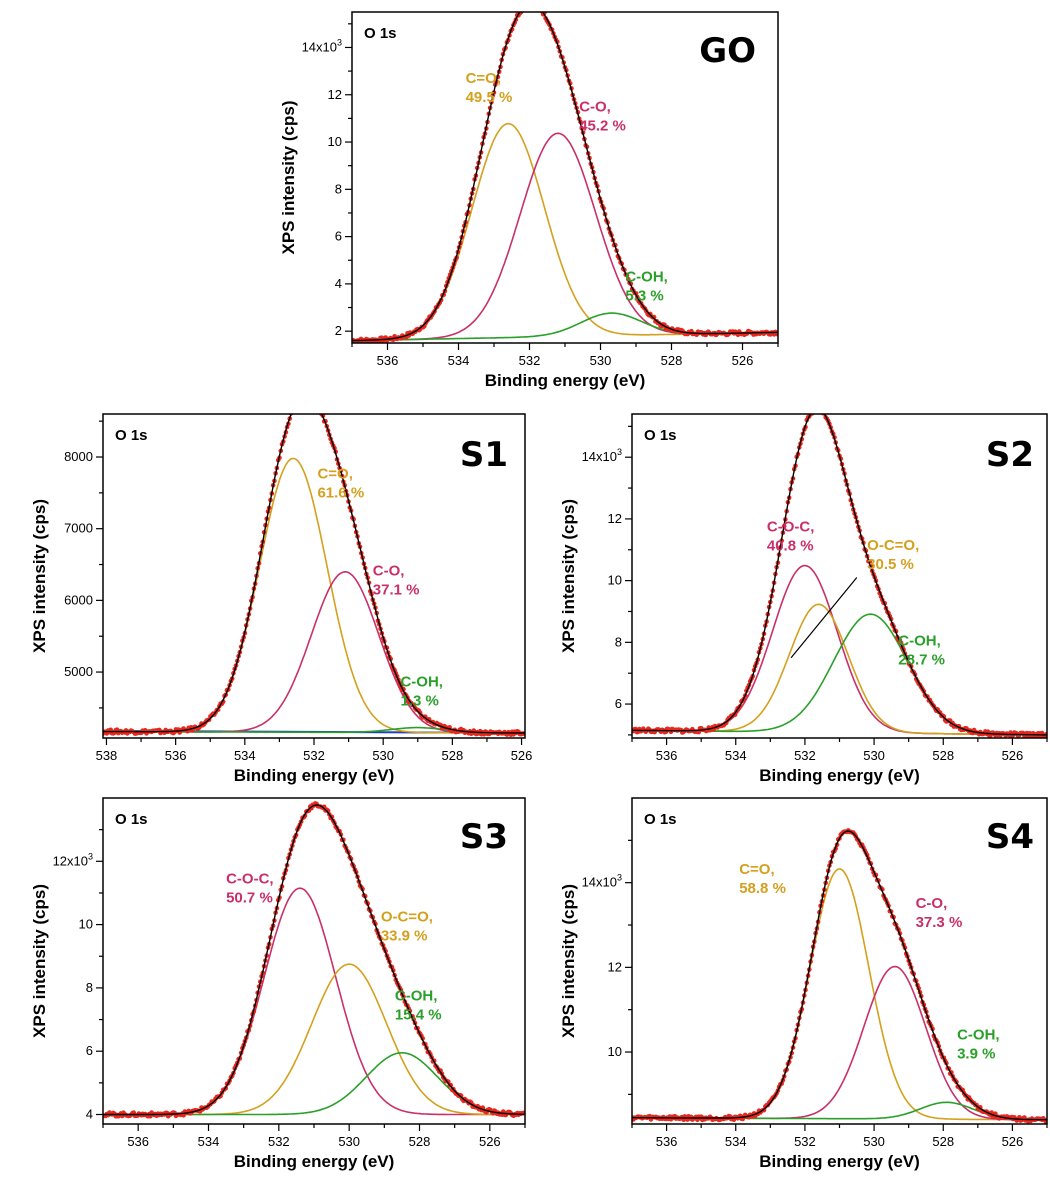  I want to click on peak-annotation-percent: 37.1 %, so click(396, 589).